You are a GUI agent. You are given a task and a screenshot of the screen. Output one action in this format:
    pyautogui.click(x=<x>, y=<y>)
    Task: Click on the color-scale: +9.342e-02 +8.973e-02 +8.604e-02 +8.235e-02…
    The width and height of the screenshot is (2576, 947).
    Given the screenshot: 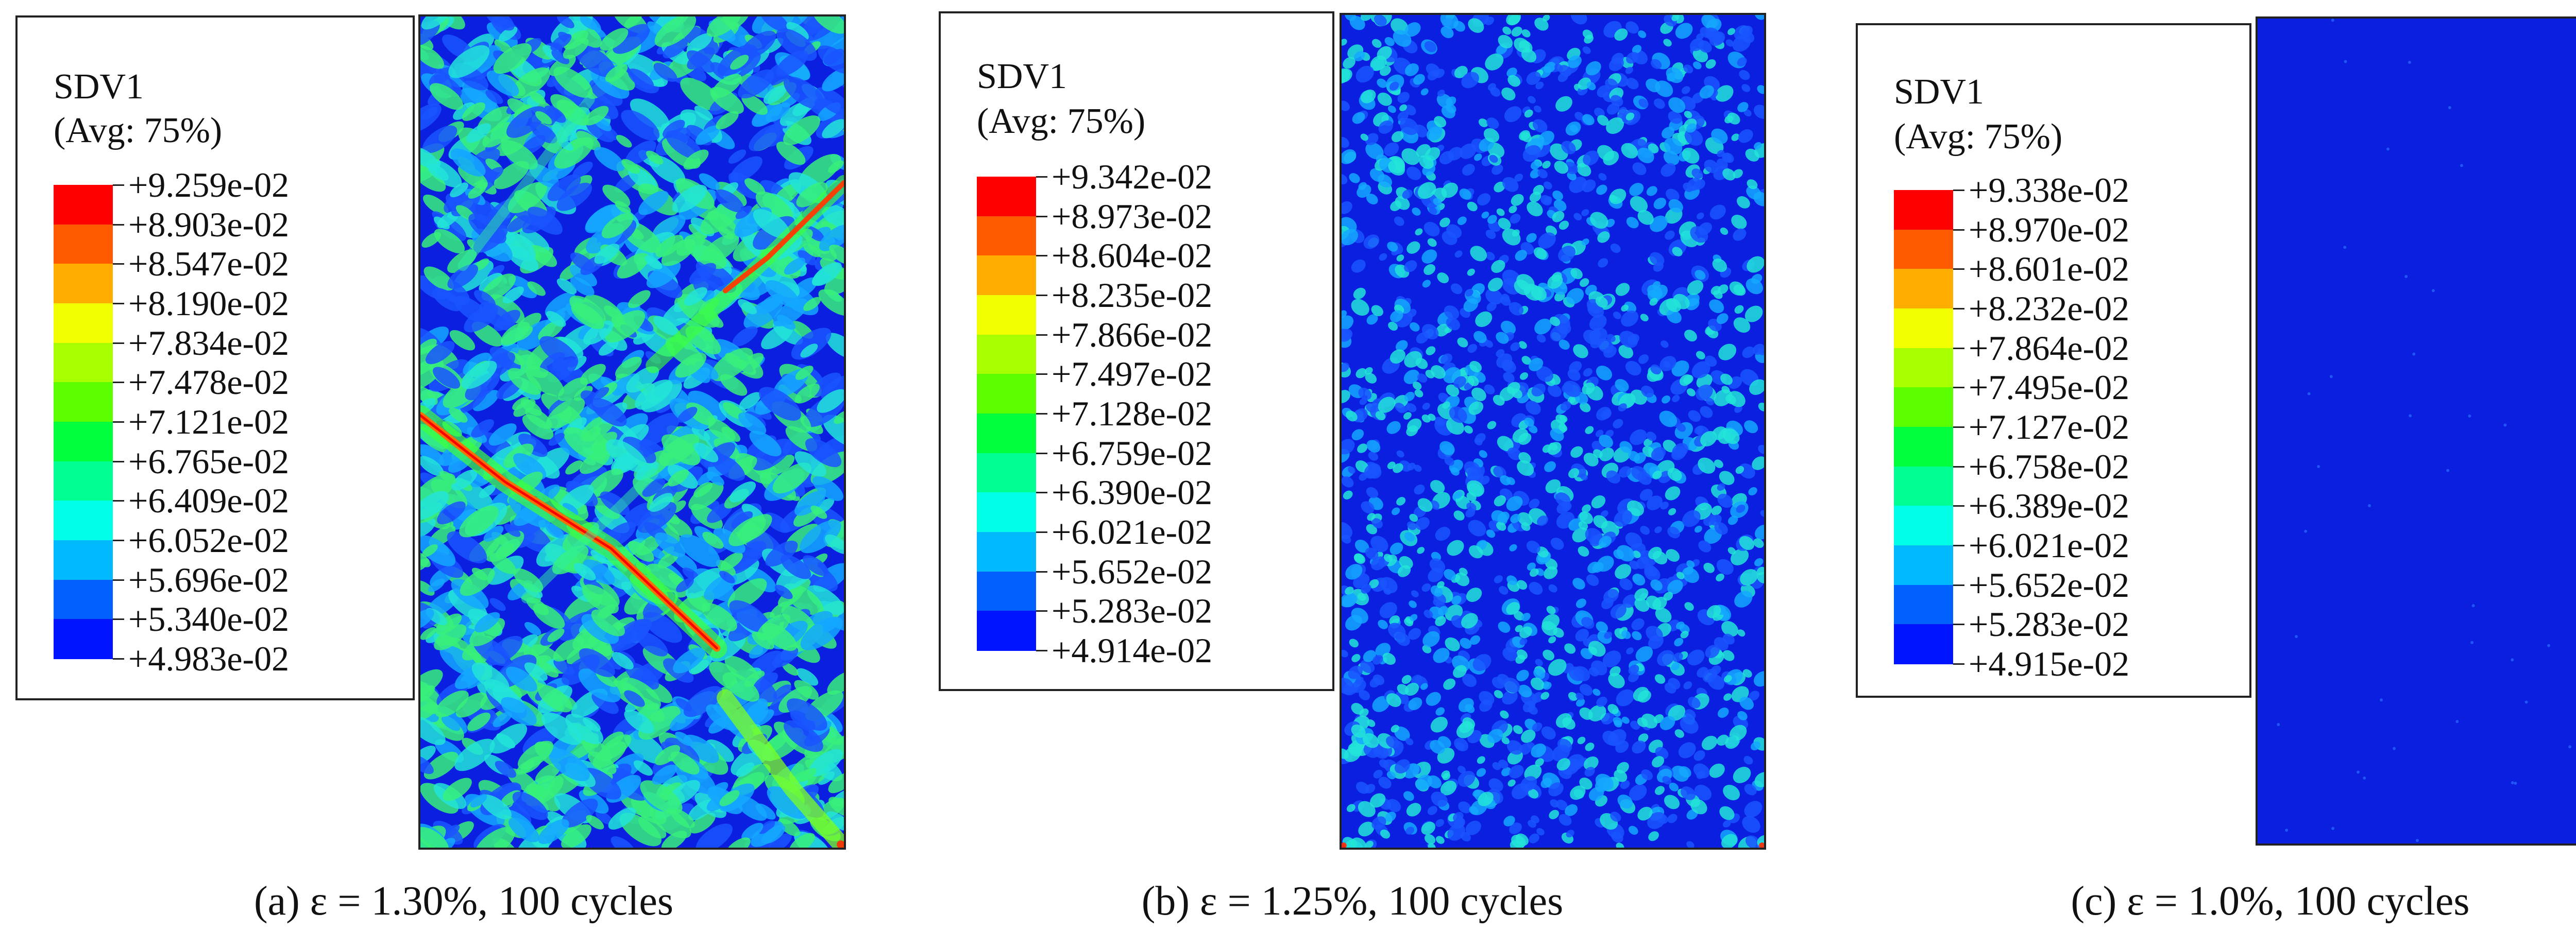 What is the action you would take?
    pyautogui.click(x=1094, y=414)
    